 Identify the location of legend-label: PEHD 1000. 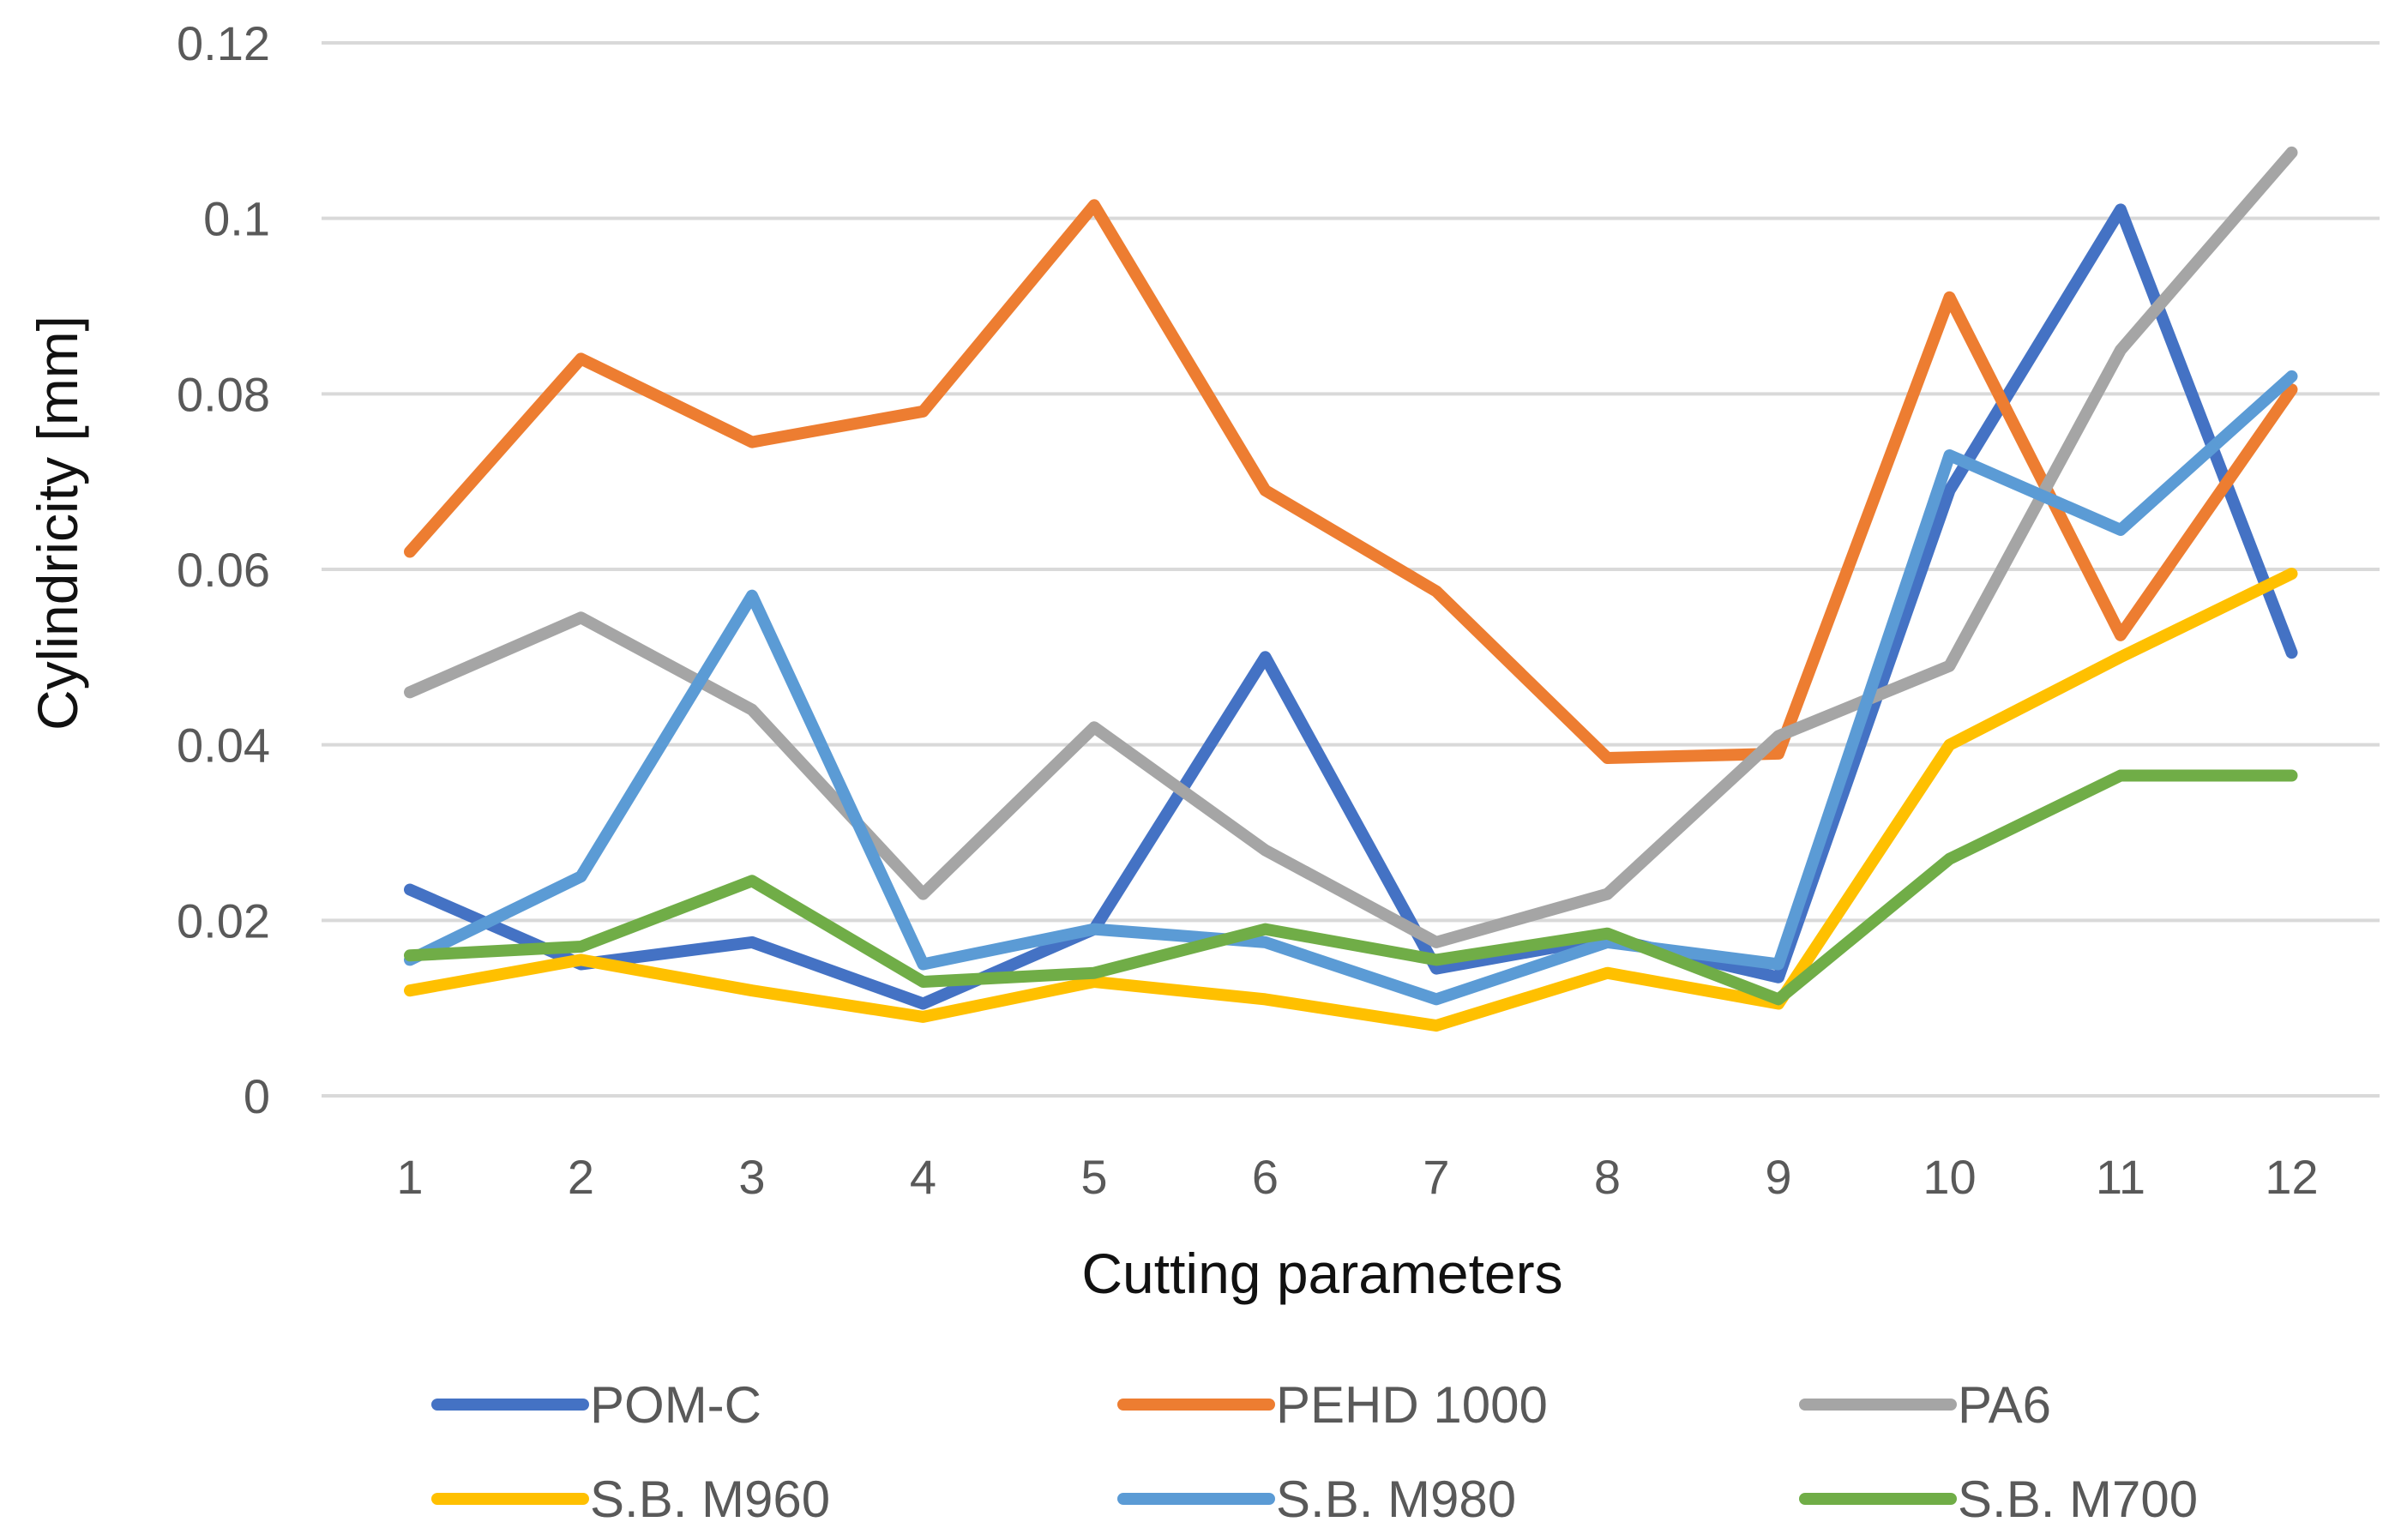
(1412, 1405).